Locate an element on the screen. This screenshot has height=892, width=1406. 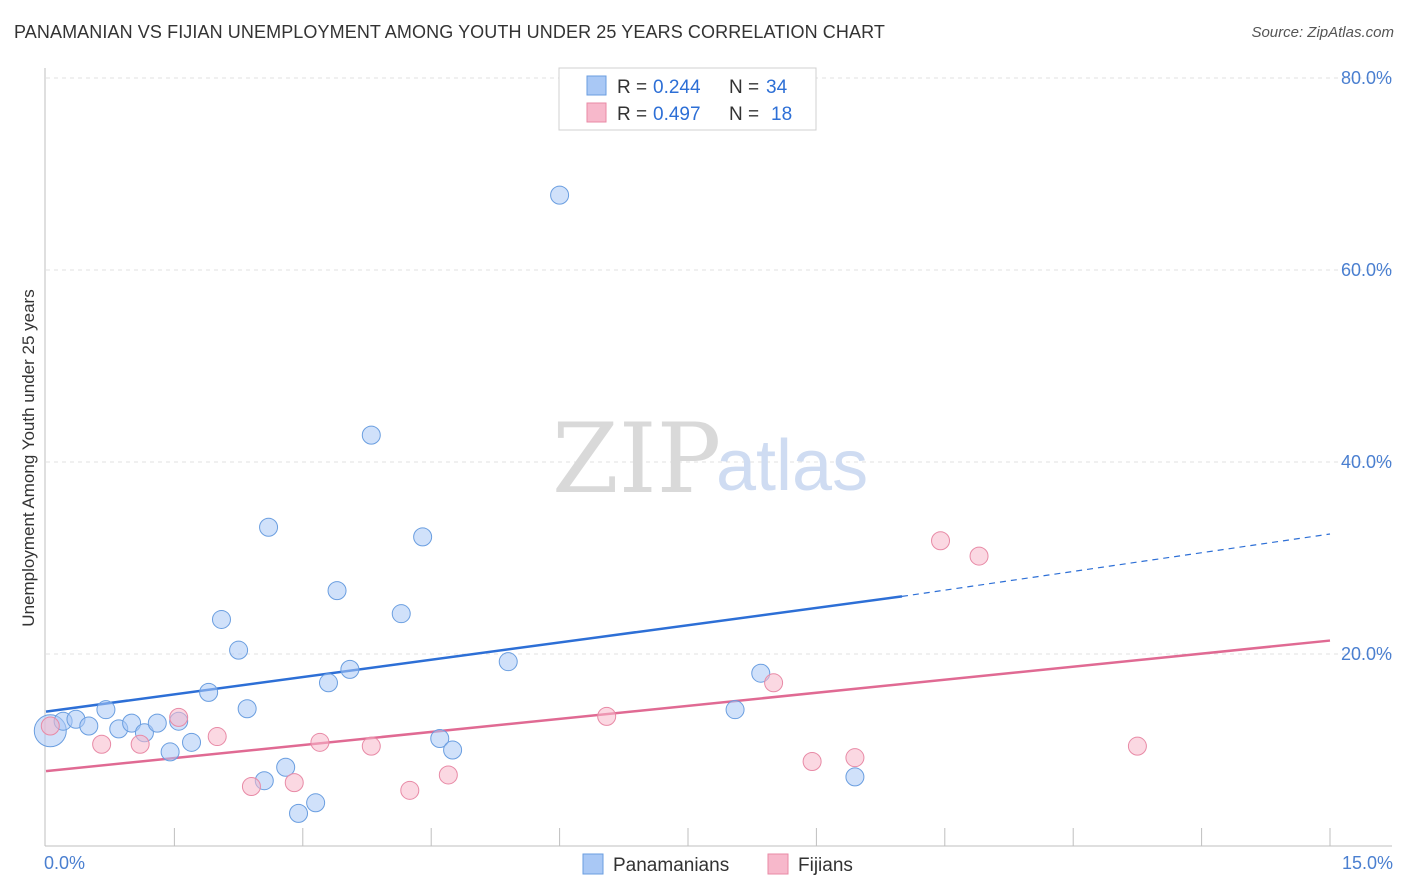
legend-swatch-fijians is located at coordinates (778, 864).